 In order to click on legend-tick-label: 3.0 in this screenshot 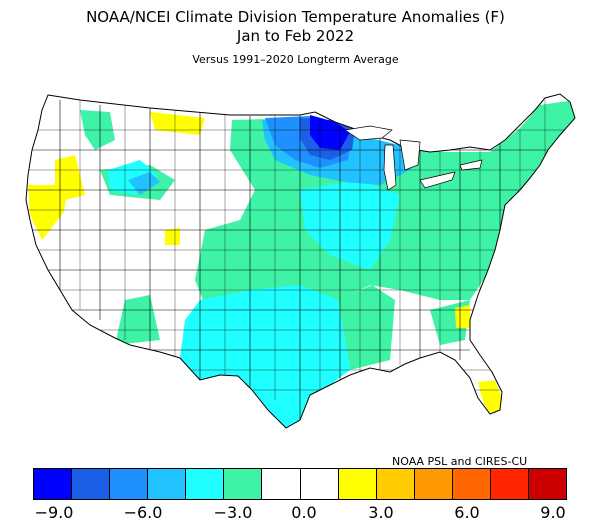, I will do `click(381, 512)`.